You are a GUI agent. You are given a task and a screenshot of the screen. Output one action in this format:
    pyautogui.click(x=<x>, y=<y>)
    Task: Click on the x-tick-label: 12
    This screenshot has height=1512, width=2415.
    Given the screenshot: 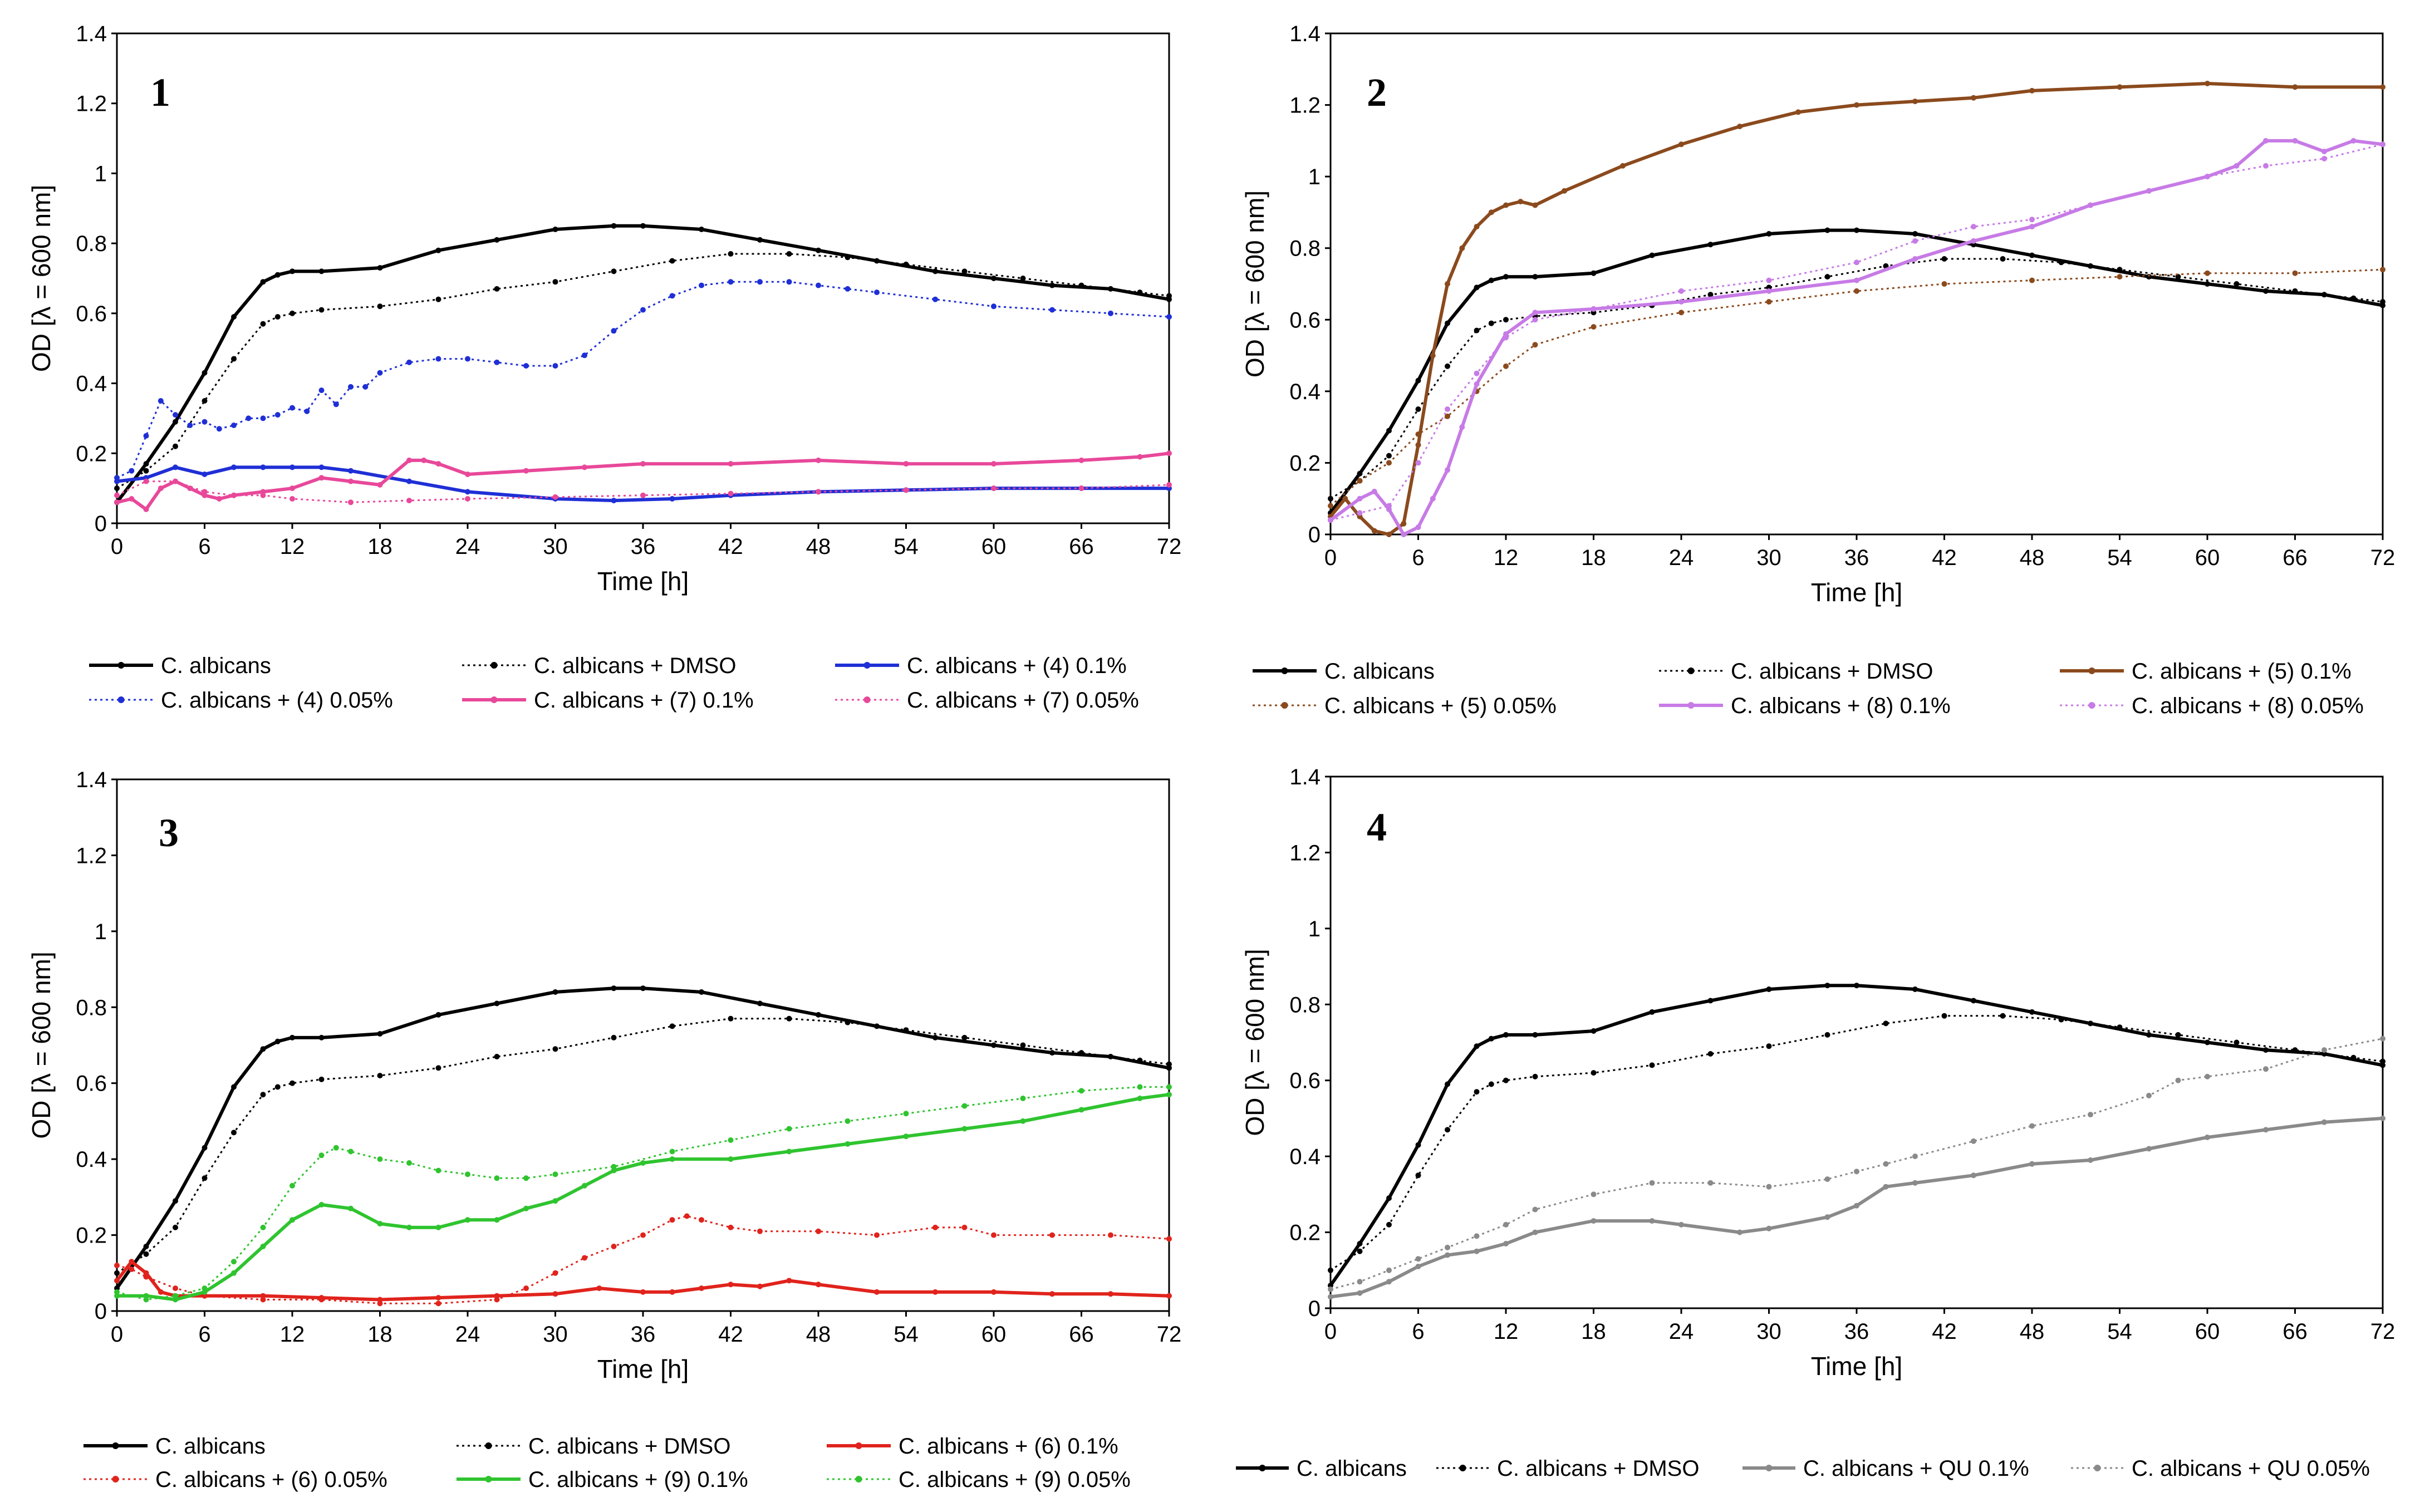 What is the action you would take?
    pyautogui.click(x=292, y=546)
    